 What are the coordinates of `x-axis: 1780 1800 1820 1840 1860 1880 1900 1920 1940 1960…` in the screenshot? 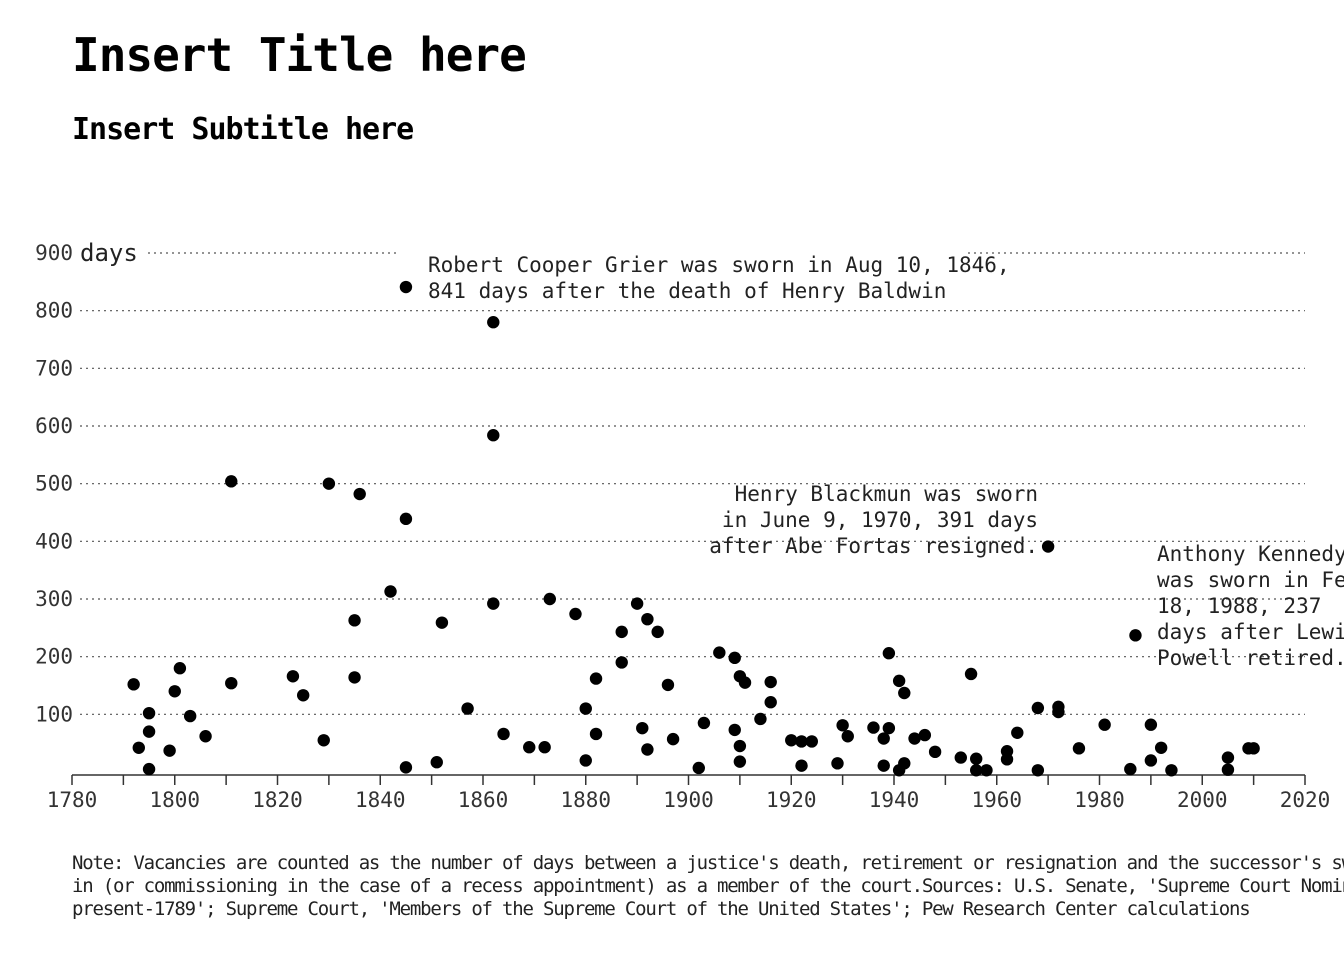 It's located at (689, 793).